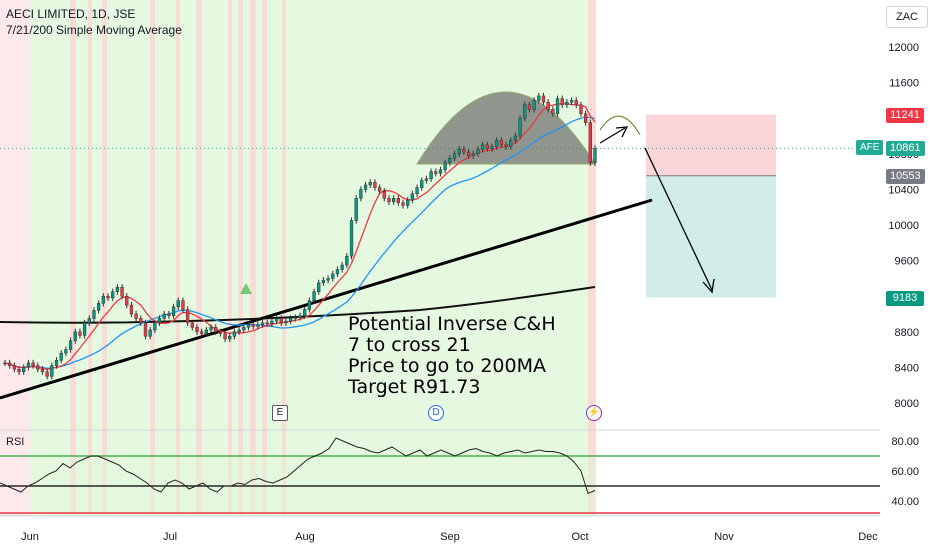 This screenshot has width=932, height=550. I want to click on target-zone, so click(711, 236).